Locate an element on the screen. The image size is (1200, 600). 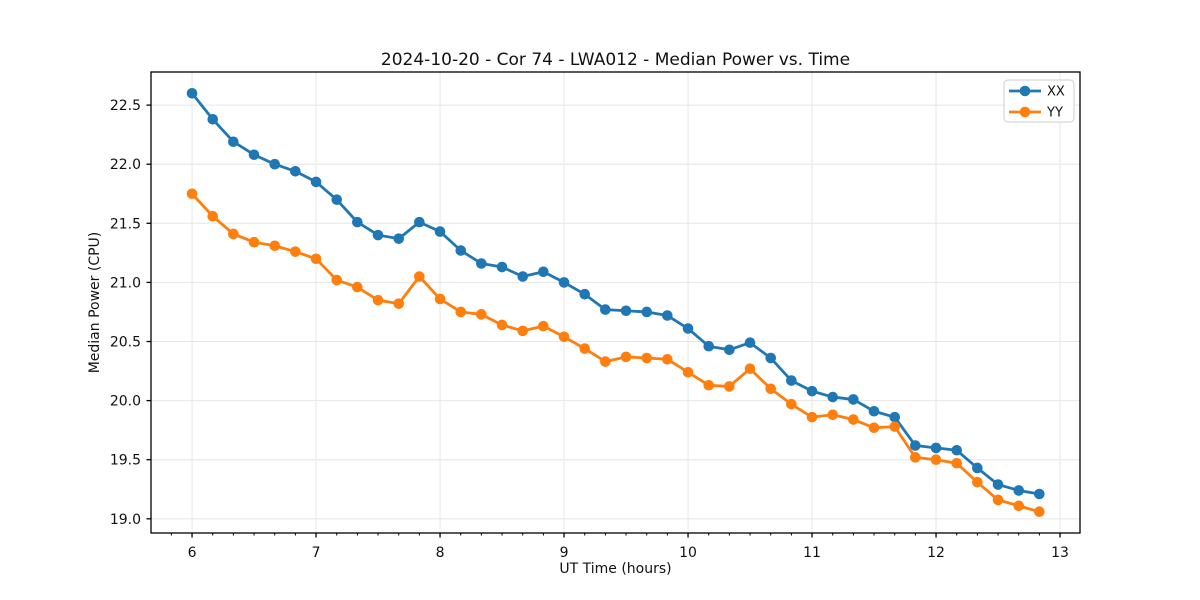
y-tick-label: 22.5 is located at coordinates (125, 106).